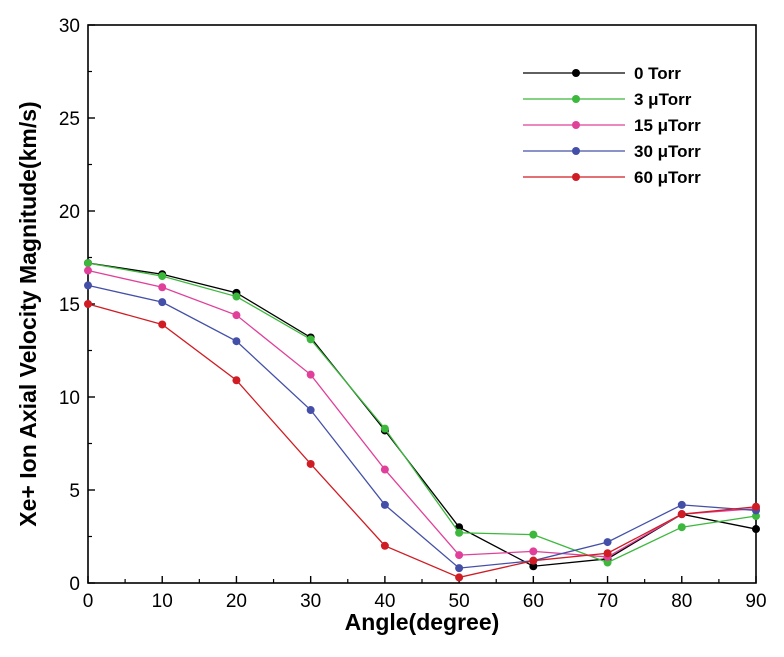 This screenshot has height=657, width=784. I want to click on y-tick-label: 15, so click(69, 305).